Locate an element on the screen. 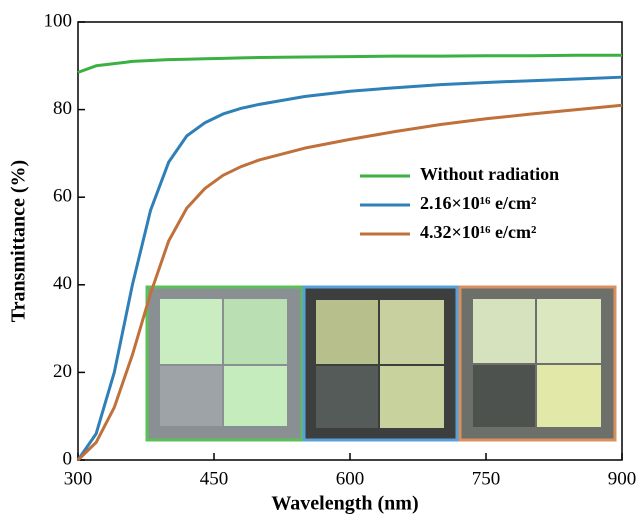 The height and width of the screenshot is (521, 640). y-tick-label: 80 is located at coordinates (62, 108).